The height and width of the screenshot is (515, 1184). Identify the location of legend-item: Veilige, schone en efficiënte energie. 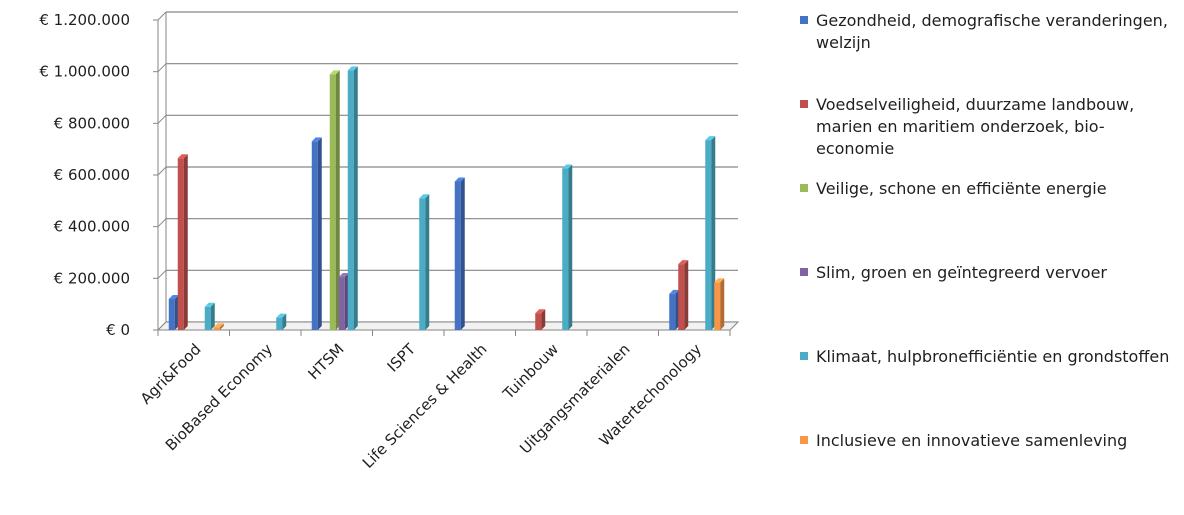
(990, 189).